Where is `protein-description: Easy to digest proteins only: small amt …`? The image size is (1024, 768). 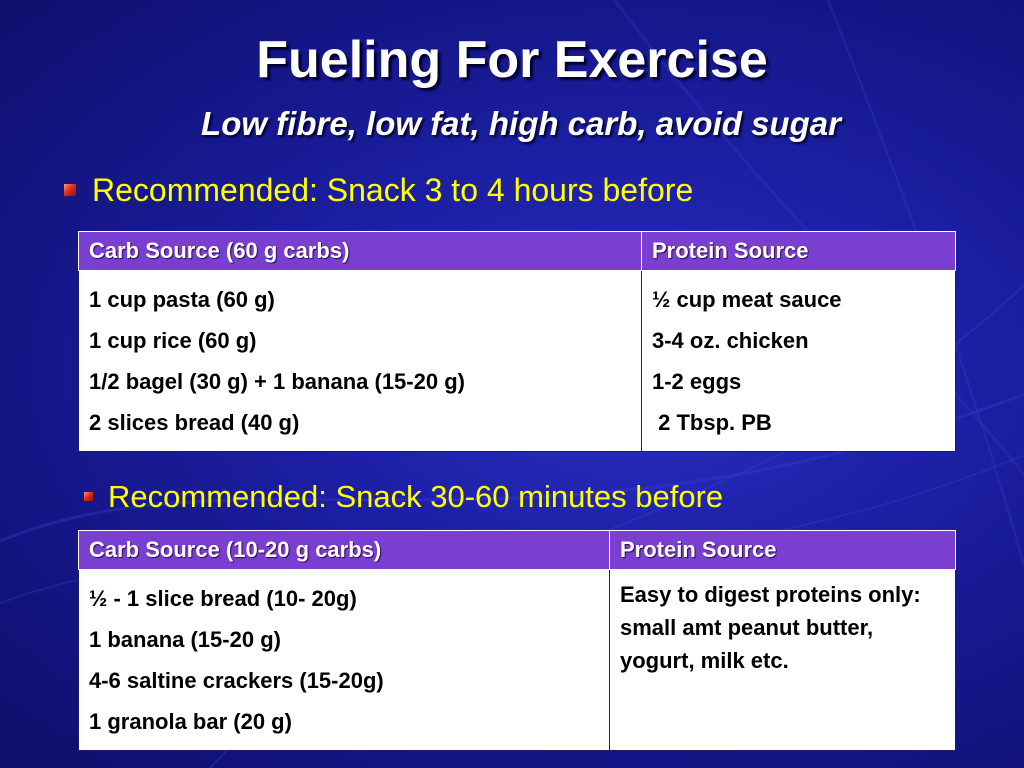
protein-description: Easy to digest proteins only: small amt … is located at coordinates (770, 627).